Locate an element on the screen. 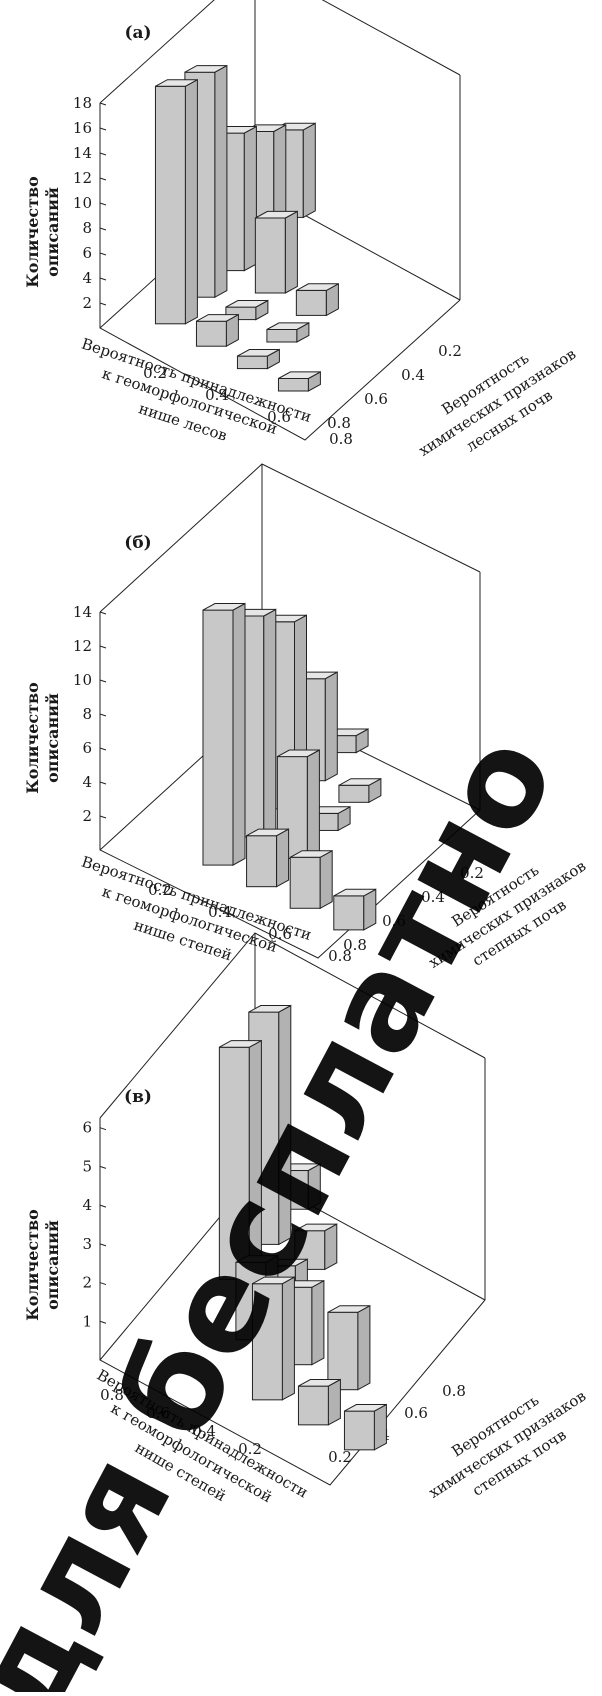 The width and height of the screenshot is (602, 1696). panel-label: (в) is located at coordinates (138, 1097).